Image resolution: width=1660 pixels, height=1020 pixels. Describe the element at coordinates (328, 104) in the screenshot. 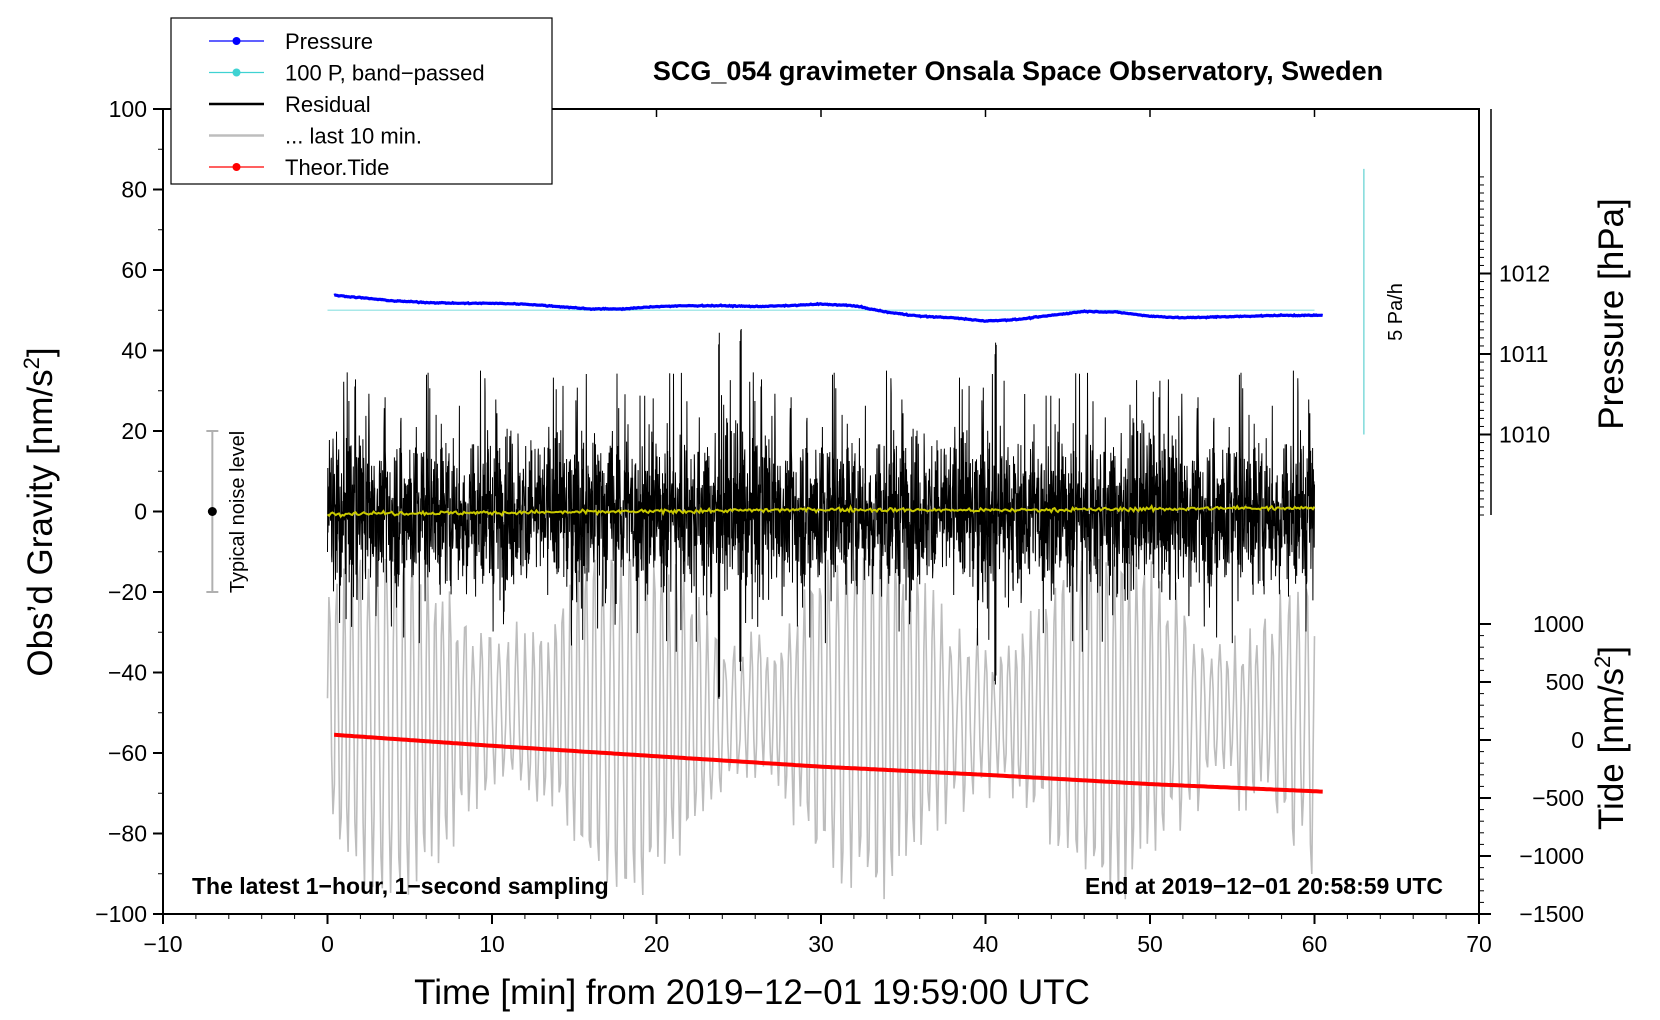

I see `legend-label-residual: Residual` at that location.